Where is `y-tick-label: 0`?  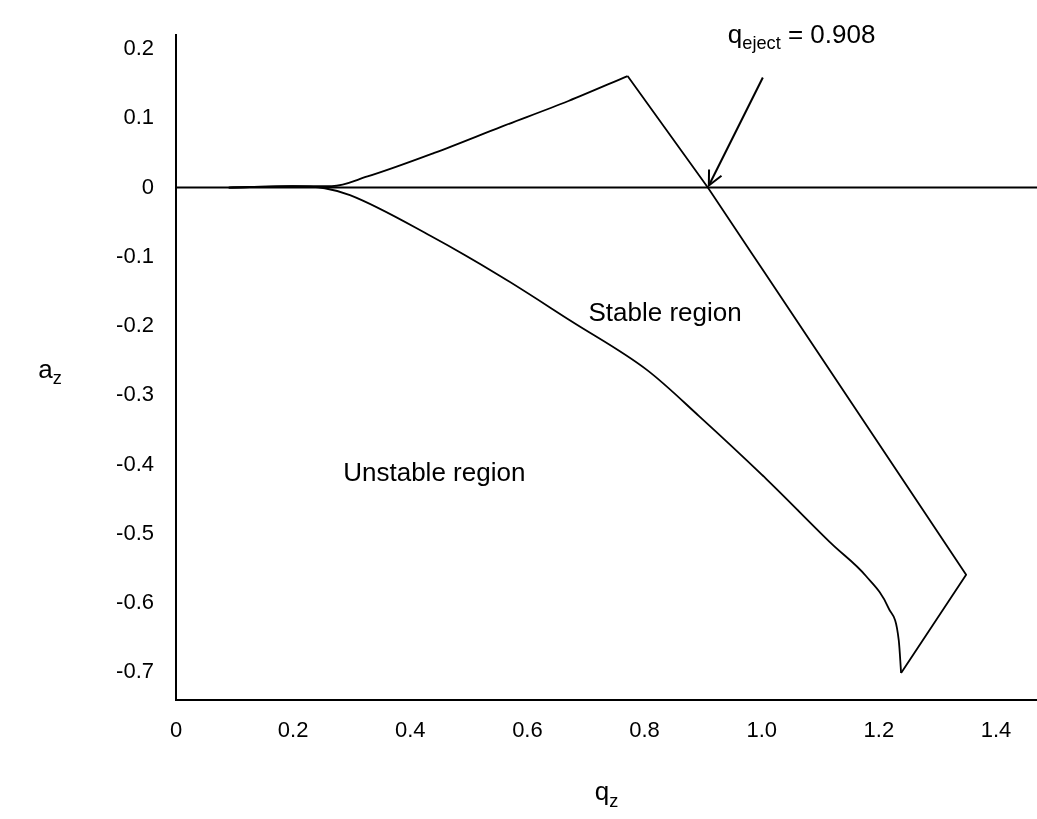 y-tick-label: 0 is located at coordinates (147, 186).